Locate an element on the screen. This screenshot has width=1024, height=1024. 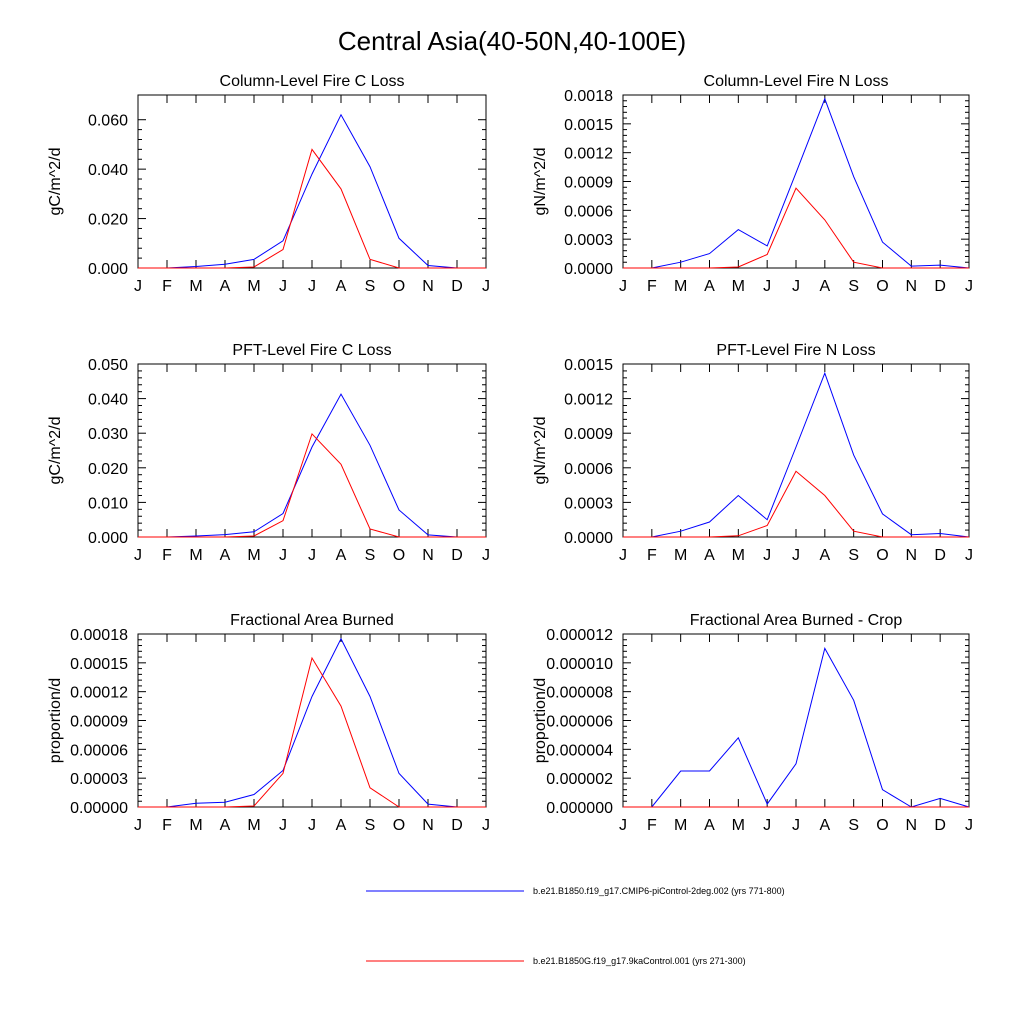
y-tick-label: 0.00009 is located at coordinates (99, 722).